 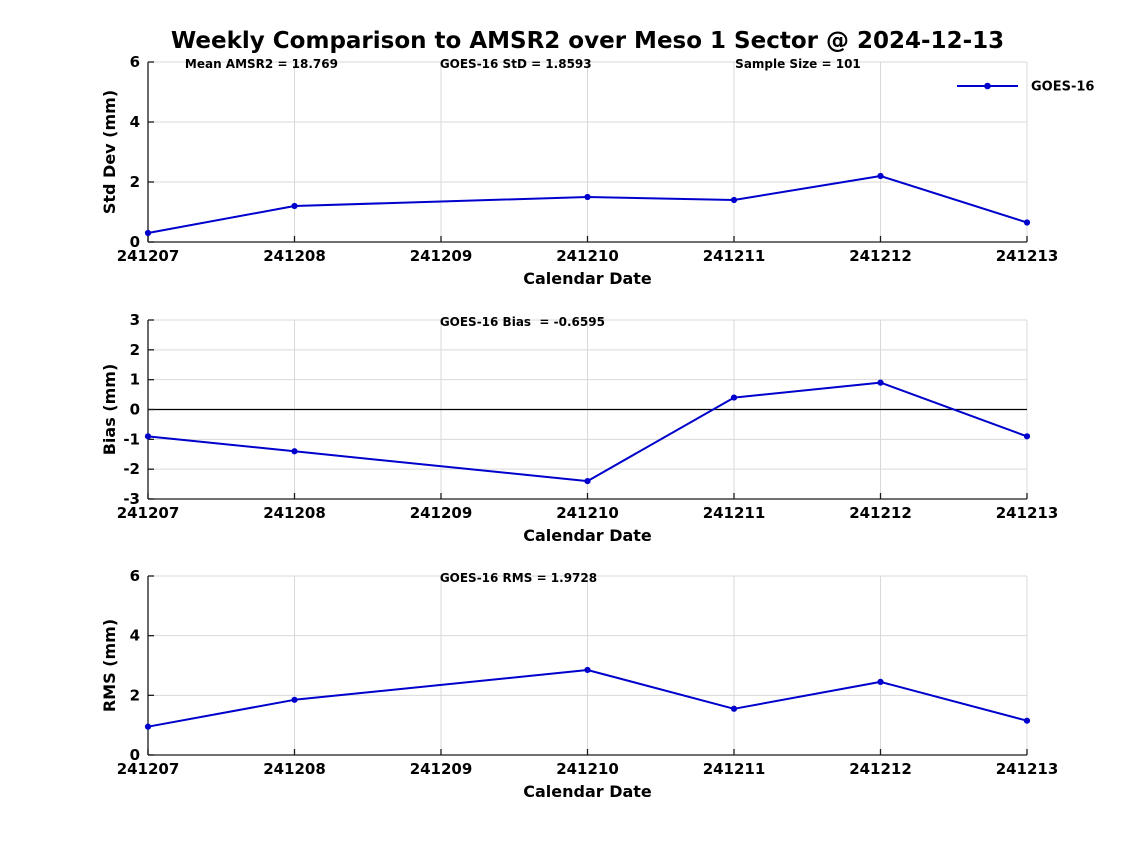 What do you see at coordinates (135, 320) in the screenshot?
I see `y-tick-label: 3` at bounding box center [135, 320].